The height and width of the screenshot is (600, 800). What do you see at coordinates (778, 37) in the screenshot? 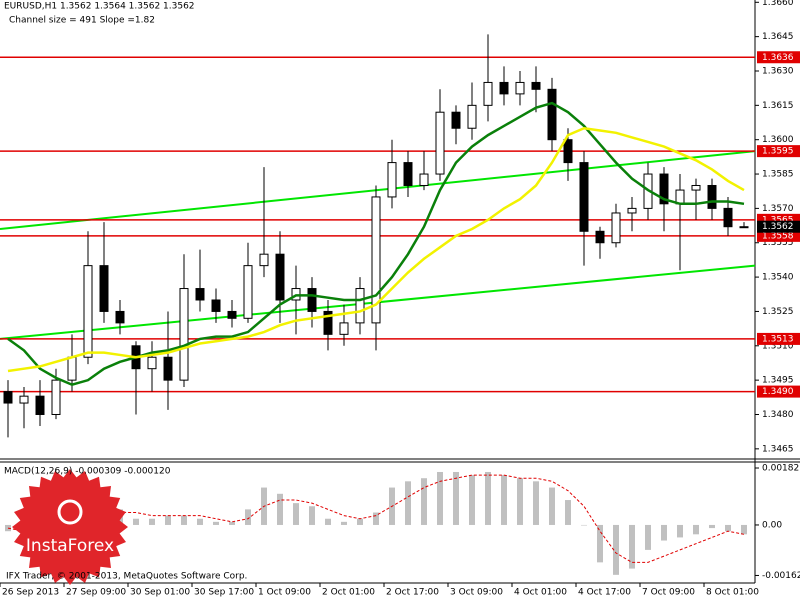
I see `y-tick-label: 1.3645` at bounding box center [778, 37].